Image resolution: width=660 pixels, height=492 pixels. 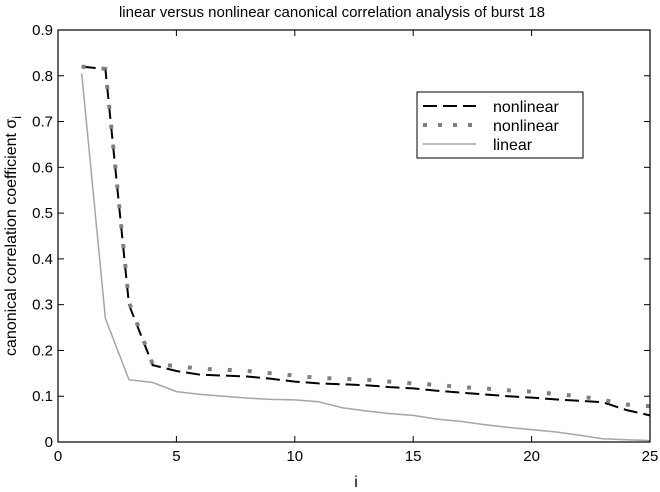 What do you see at coordinates (650, 456) in the screenshot?
I see `x-tick-label: 25` at bounding box center [650, 456].